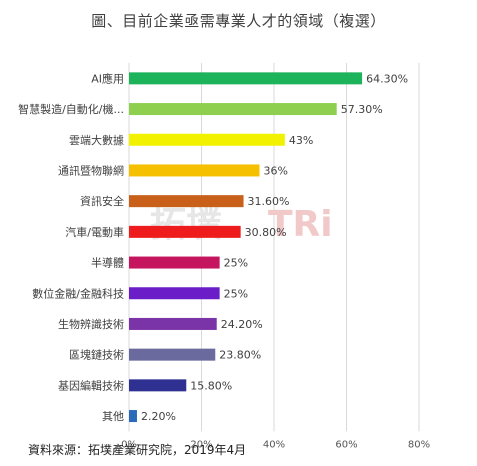 The image size is (477, 466). Describe the element at coordinates (129, 444) in the screenshot. I see `x-tick-label: 0%` at that location.